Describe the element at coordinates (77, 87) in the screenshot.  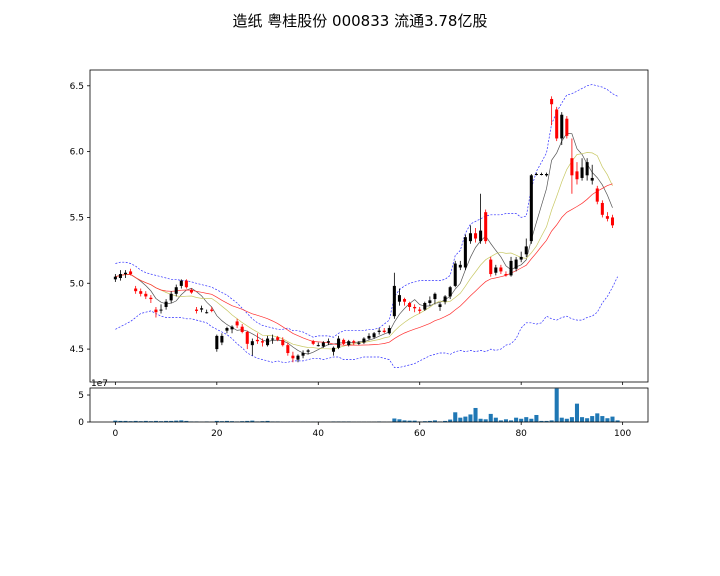
I see `price-ytick-label: 6.5` at that location.